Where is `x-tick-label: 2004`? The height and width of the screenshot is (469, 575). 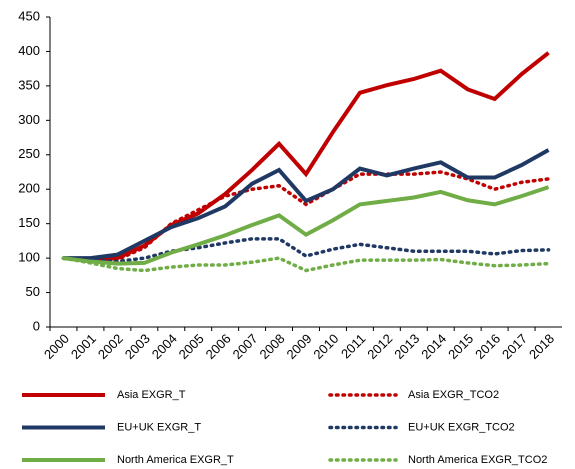
x-tick-label: 2004 is located at coordinates (164, 346).